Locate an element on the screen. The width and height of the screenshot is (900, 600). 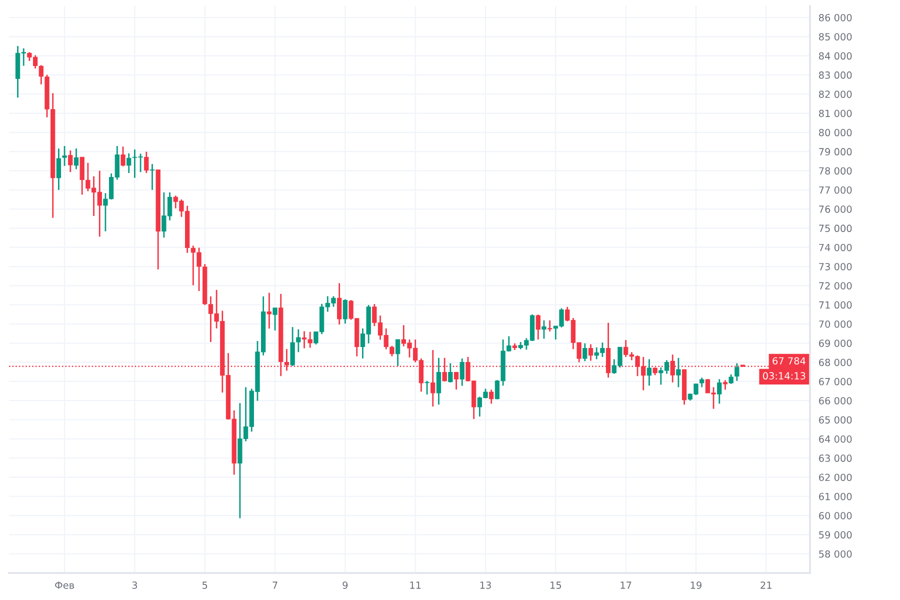
x-tick-label: 3 is located at coordinates (135, 585).